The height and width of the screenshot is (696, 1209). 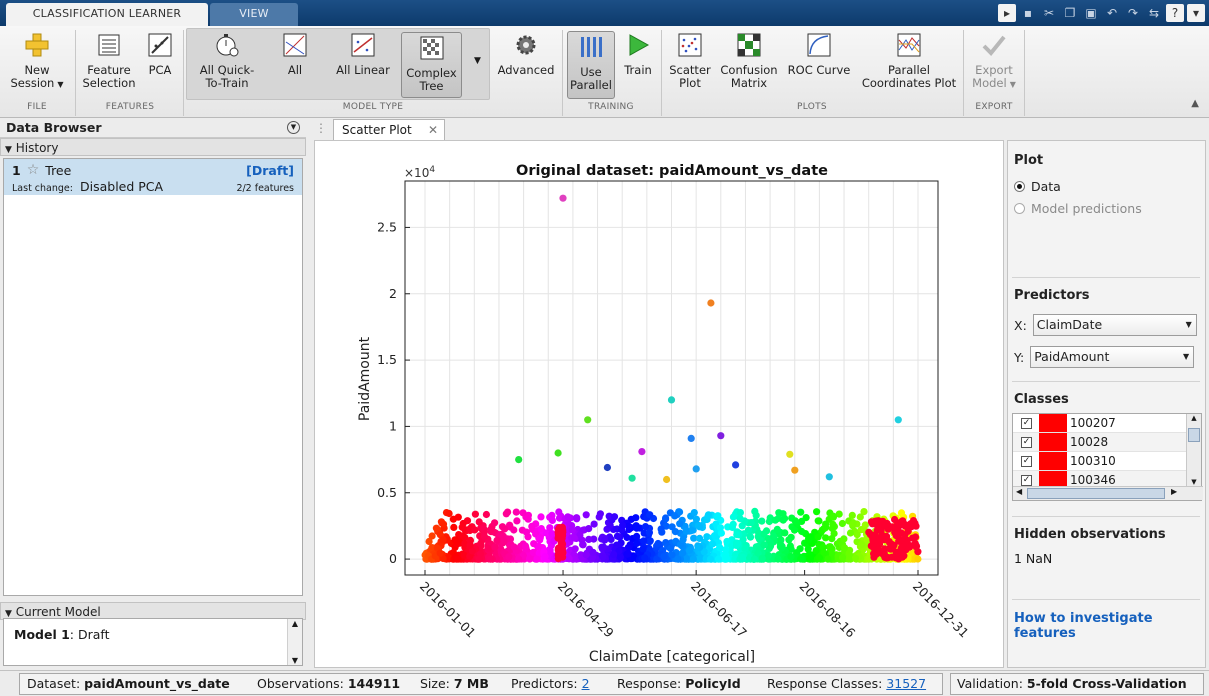 What do you see at coordinates (295, 65) in the screenshot?
I see `all-models-button: All` at bounding box center [295, 65].